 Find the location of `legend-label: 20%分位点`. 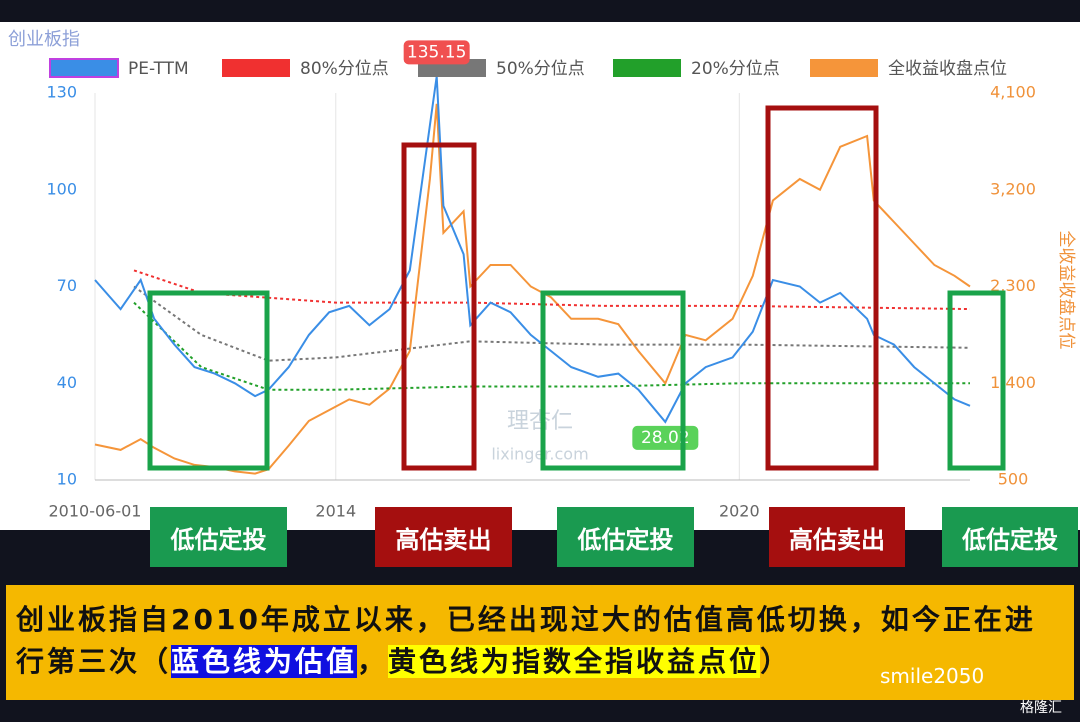

legend-label: 20%分位点 is located at coordinates (735, 69).